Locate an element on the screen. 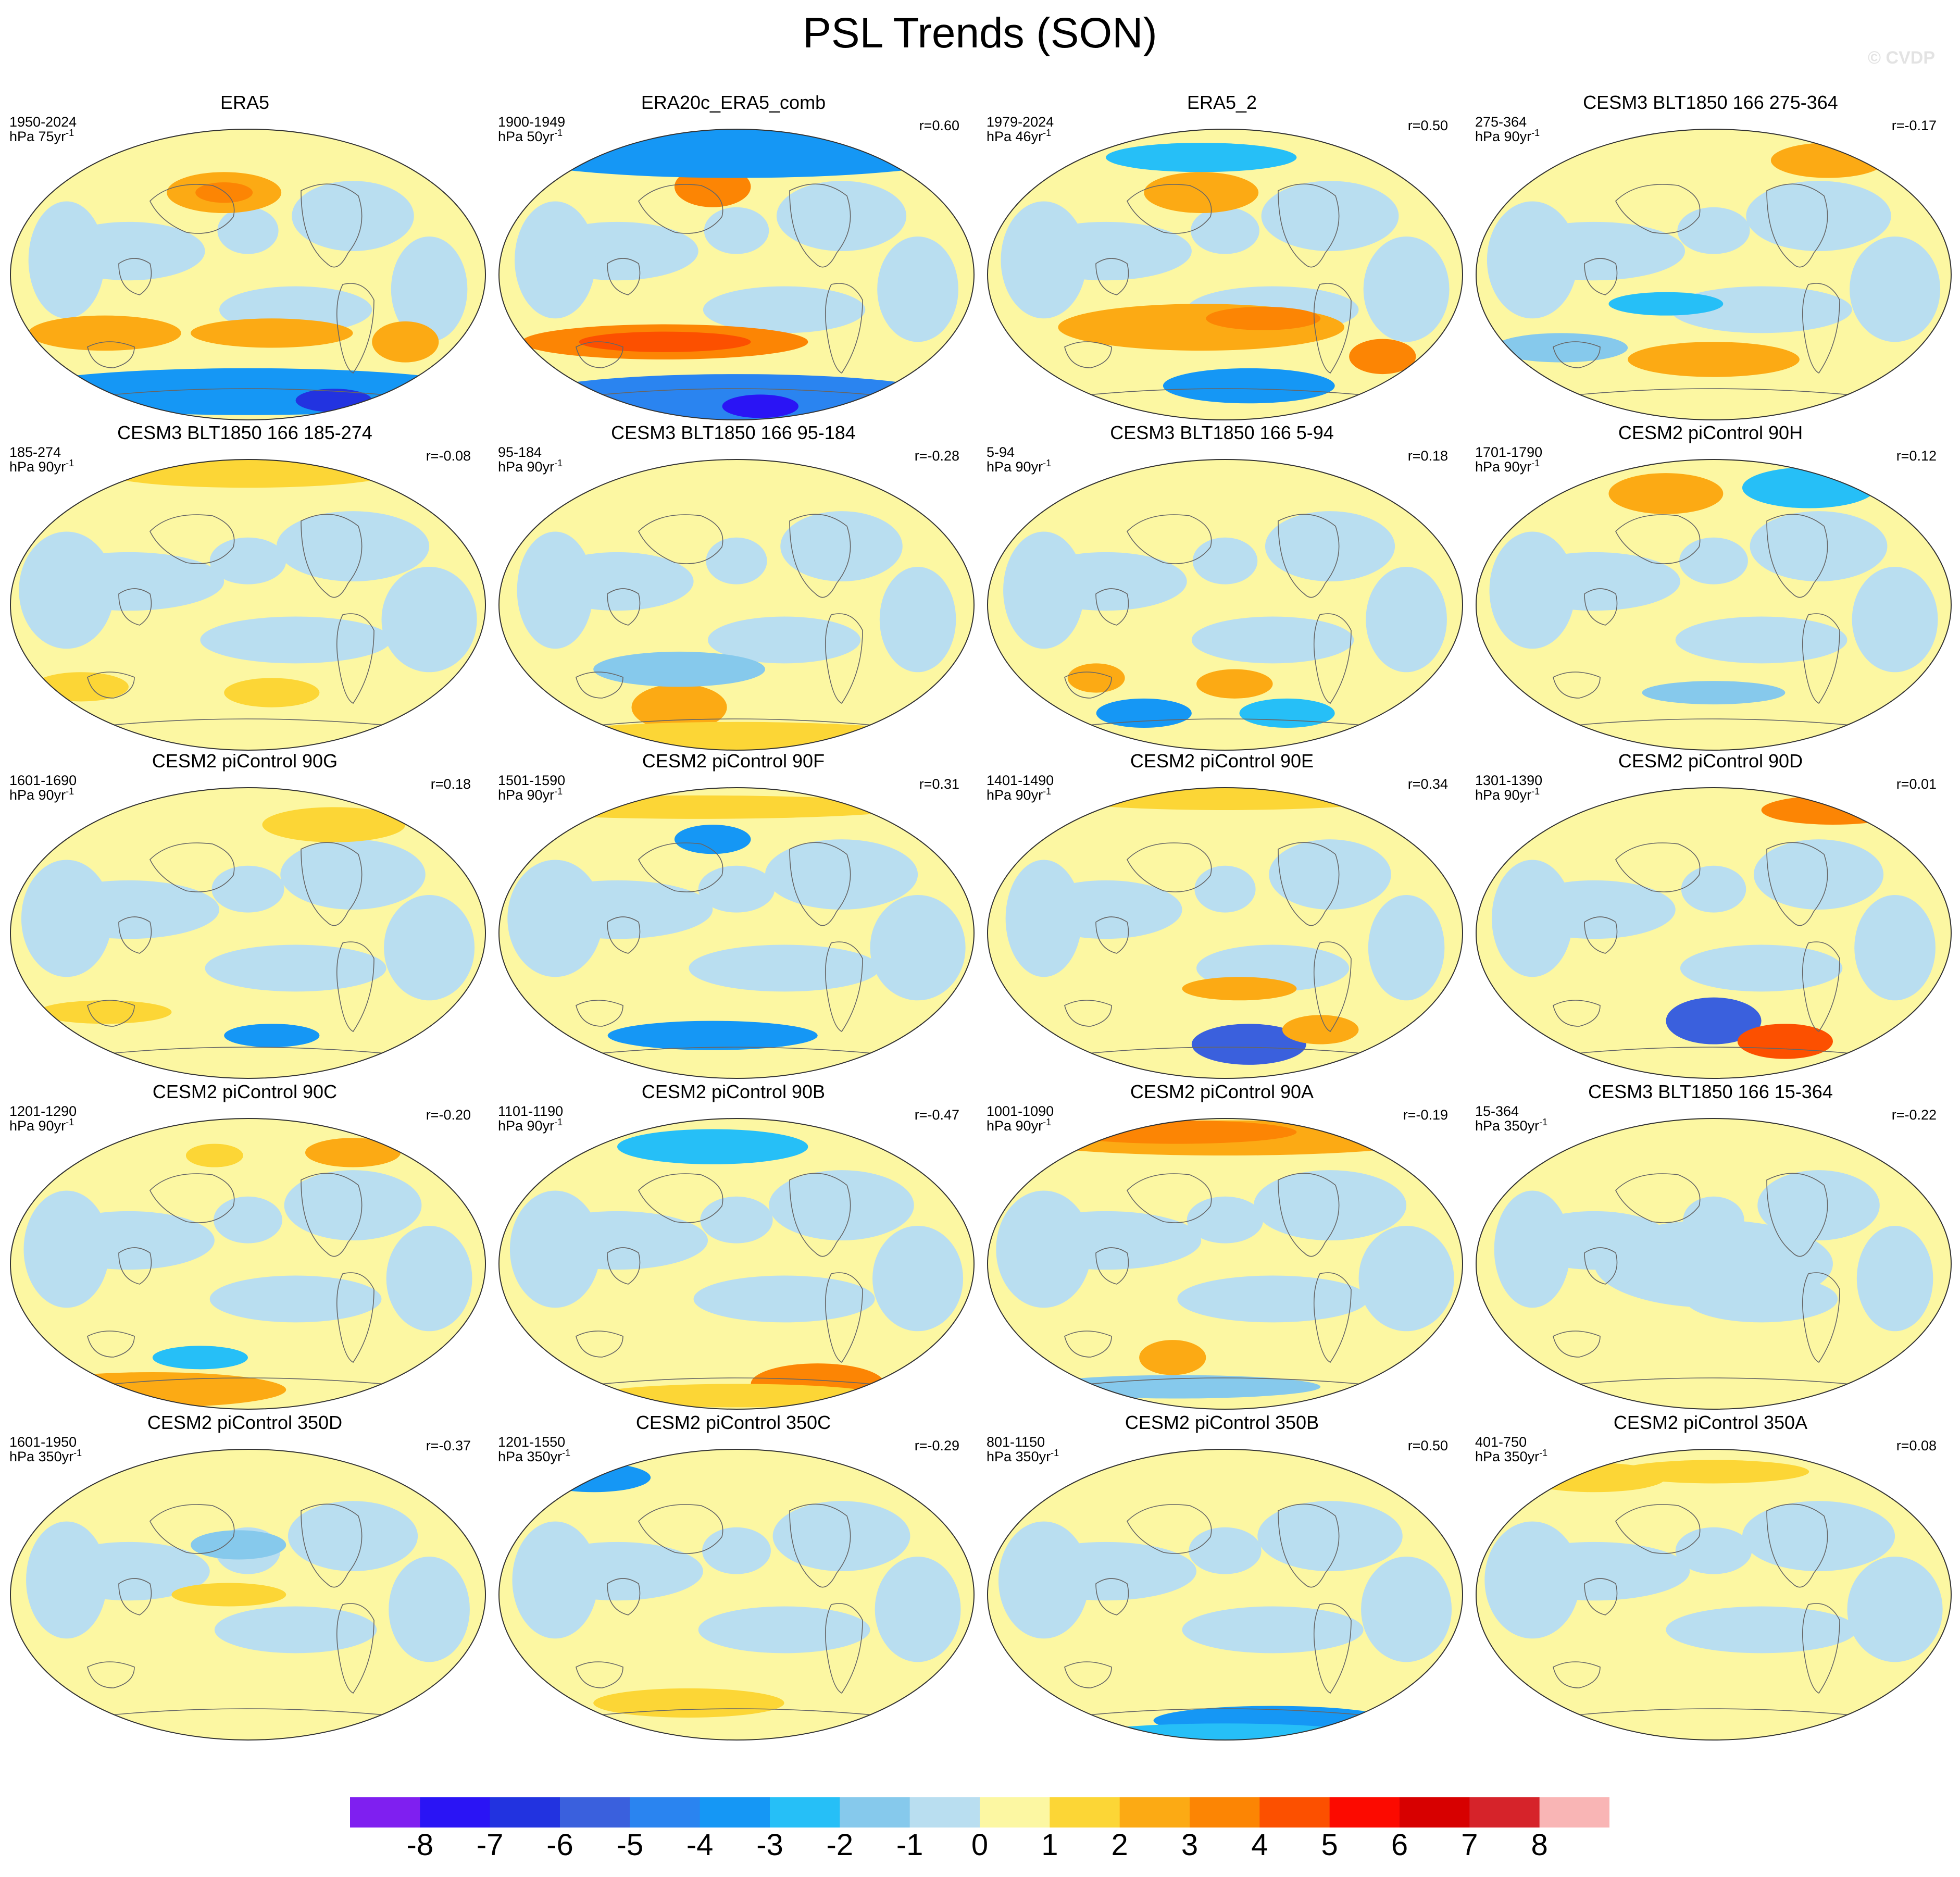 The image size is (1960, 1877). panel-correlation: r=0.60 is located at coordinates (939, 125).